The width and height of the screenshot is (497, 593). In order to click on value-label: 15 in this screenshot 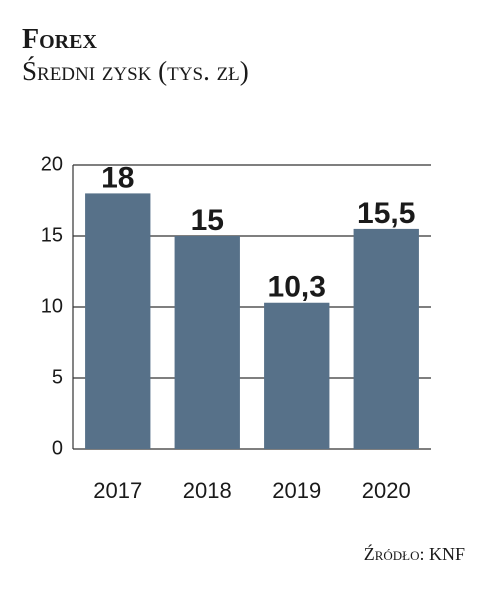, I will do `click(207, 220)`.